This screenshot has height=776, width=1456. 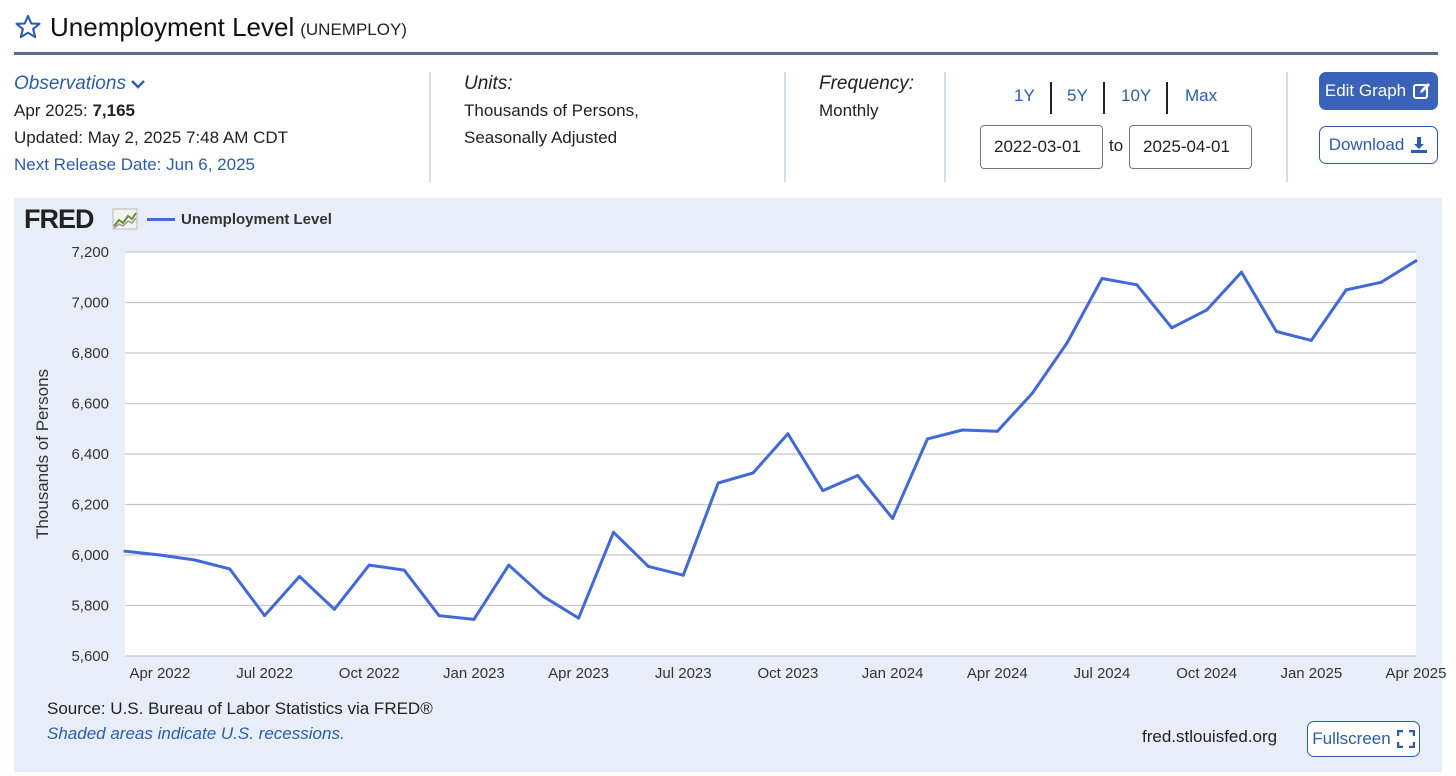 What do you see at coordinates (90, 404) in the screenshot?
I see `y-tick-label: 6,600` at bounding box center [90, 404].